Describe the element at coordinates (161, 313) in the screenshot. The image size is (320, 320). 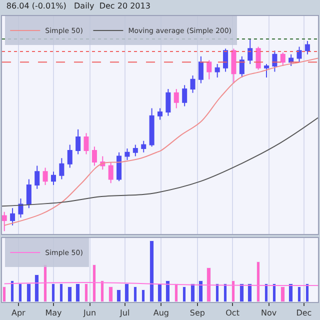
I see `x-tick-label: Aug` at that location.